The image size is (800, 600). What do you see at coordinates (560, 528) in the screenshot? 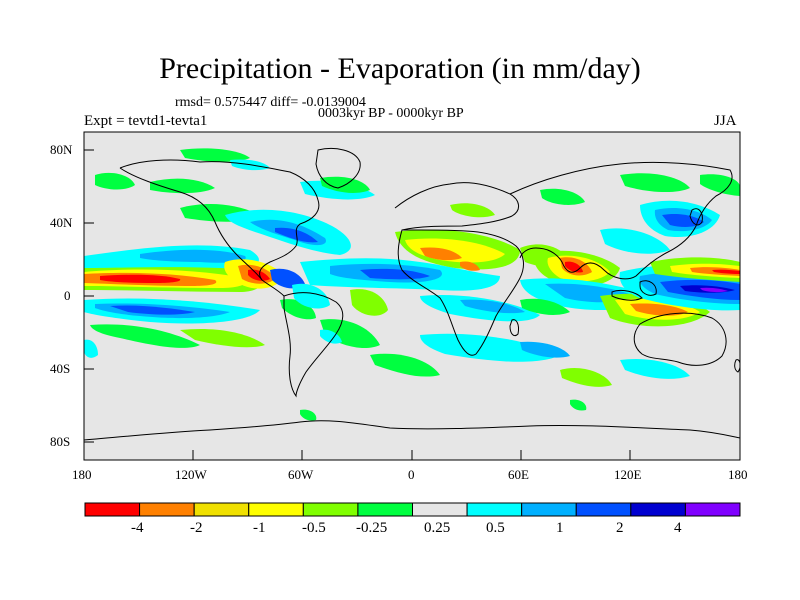
I see `colorbar-label: 1` at bounding box center [560, 528].